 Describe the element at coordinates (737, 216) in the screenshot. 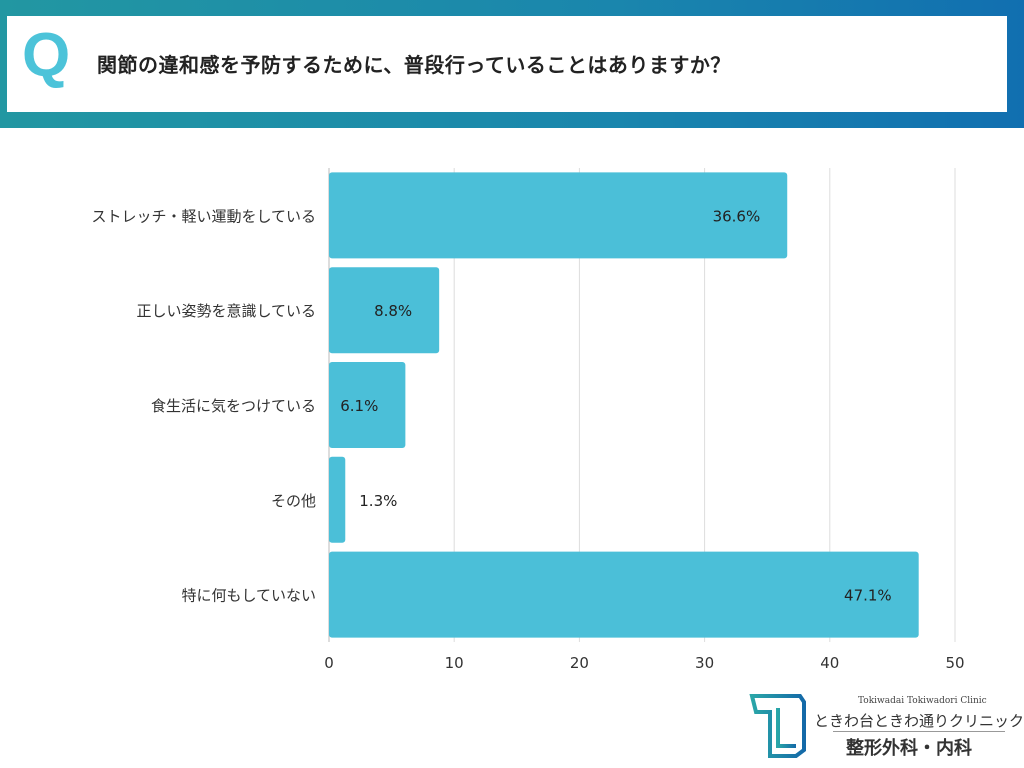

I see `data-label: 36.6%` at that location.